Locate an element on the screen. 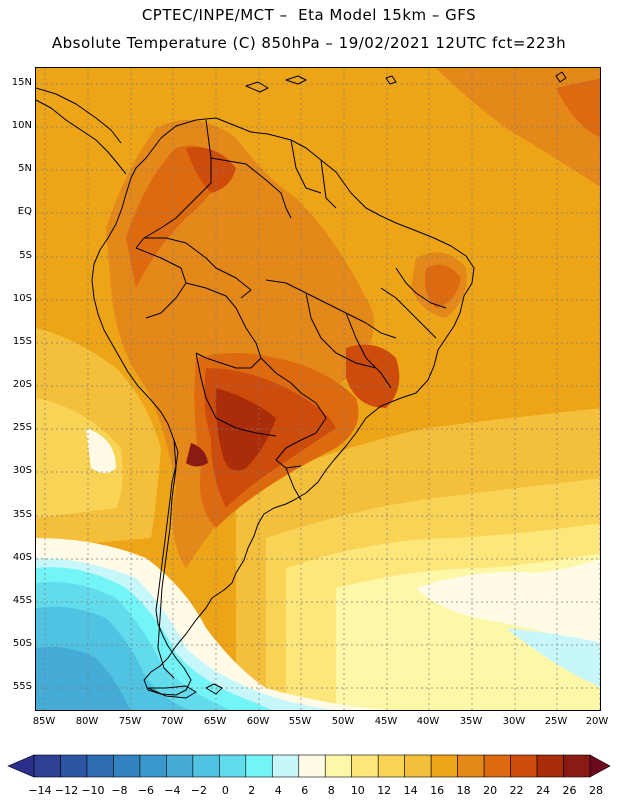 The height and width of the screenshot is (800, 618). lat-label-55s: 55S is located at coordinates (22, 686).